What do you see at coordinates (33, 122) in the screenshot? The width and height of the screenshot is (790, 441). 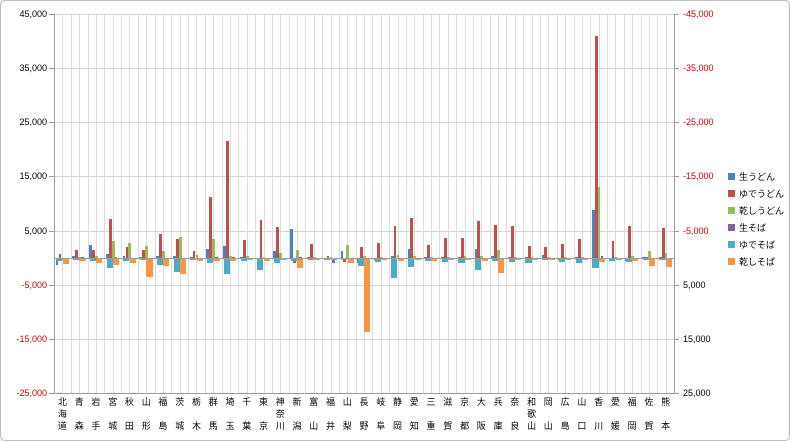 I see `left-axis-tick-label: 25,000` at bounding box center [33, 122].